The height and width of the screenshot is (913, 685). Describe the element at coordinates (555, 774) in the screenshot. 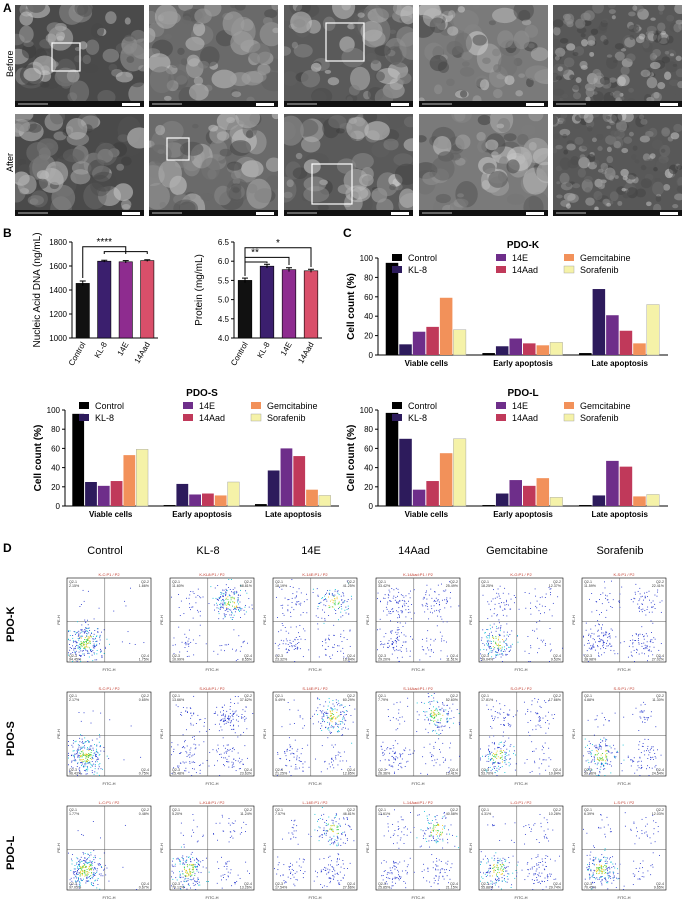

I see `quadrant-value-q4: 10.84%` at that location.